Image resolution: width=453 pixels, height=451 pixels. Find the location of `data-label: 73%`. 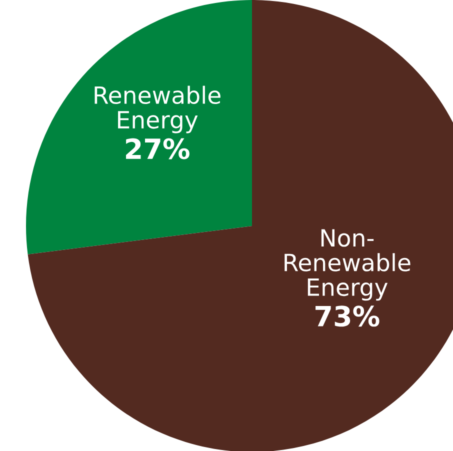

data-label: 73% is located at coordinates (348, 316).